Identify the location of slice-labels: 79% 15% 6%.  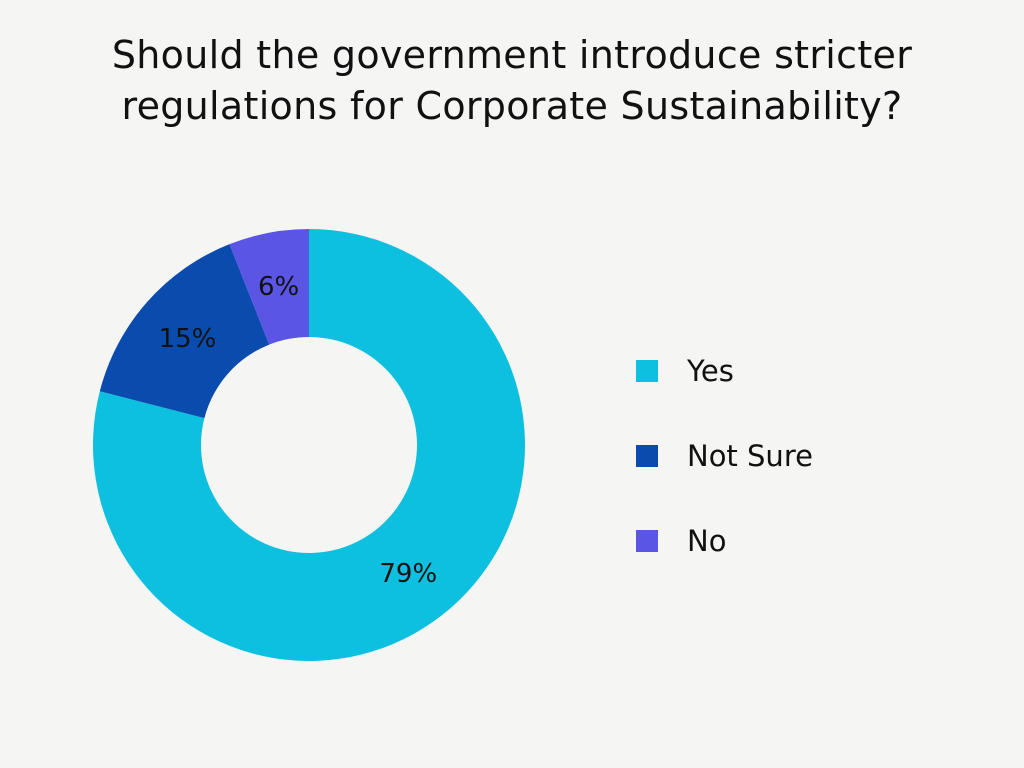
(298, 430).